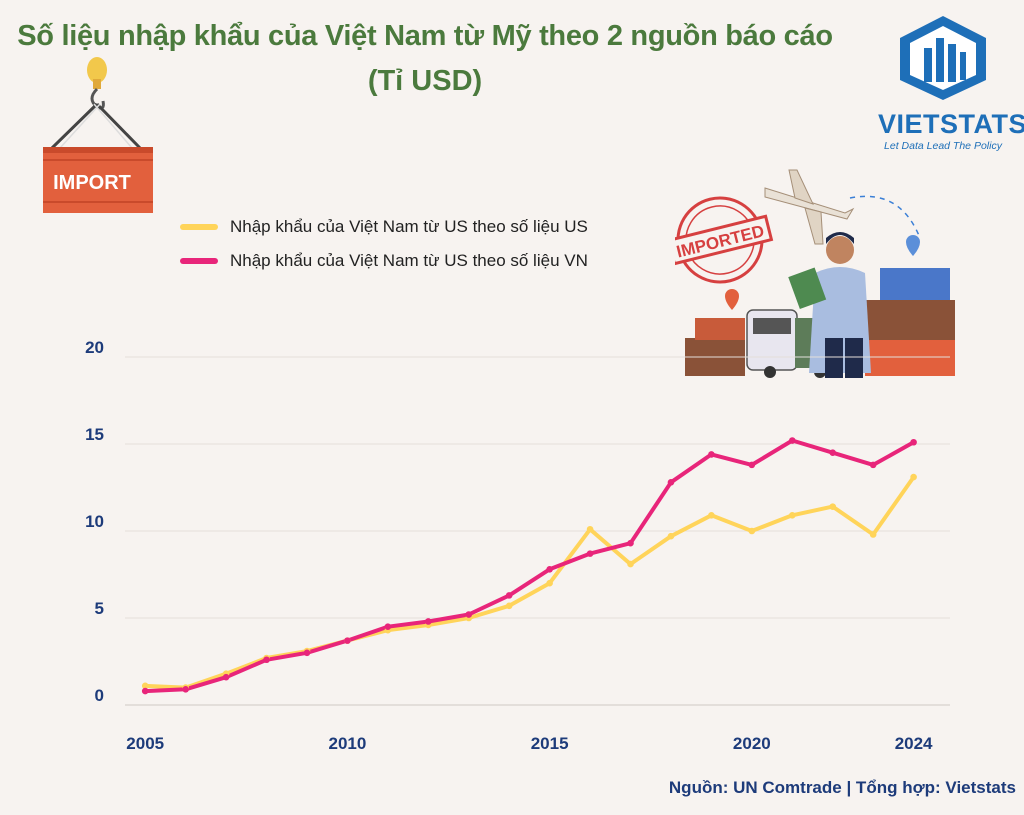  Describe the element at coordinates (94, 347) in the screenshot. I see `y-tick-label: 20` at that location.